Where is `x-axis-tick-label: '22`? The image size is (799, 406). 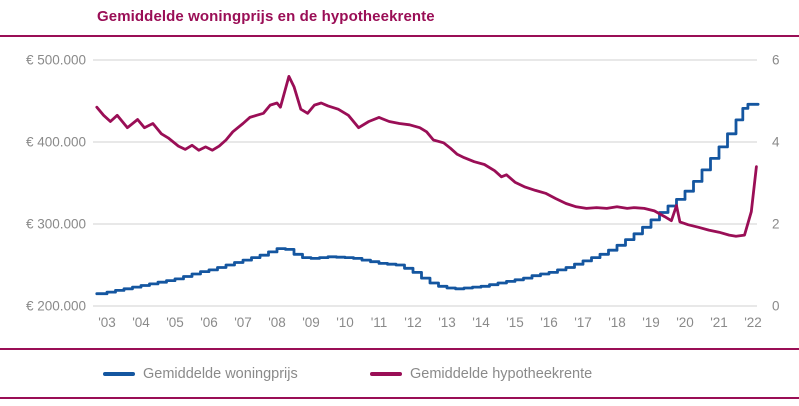
x-axis-tick-label: '22 is located at coordinates (753, 322).